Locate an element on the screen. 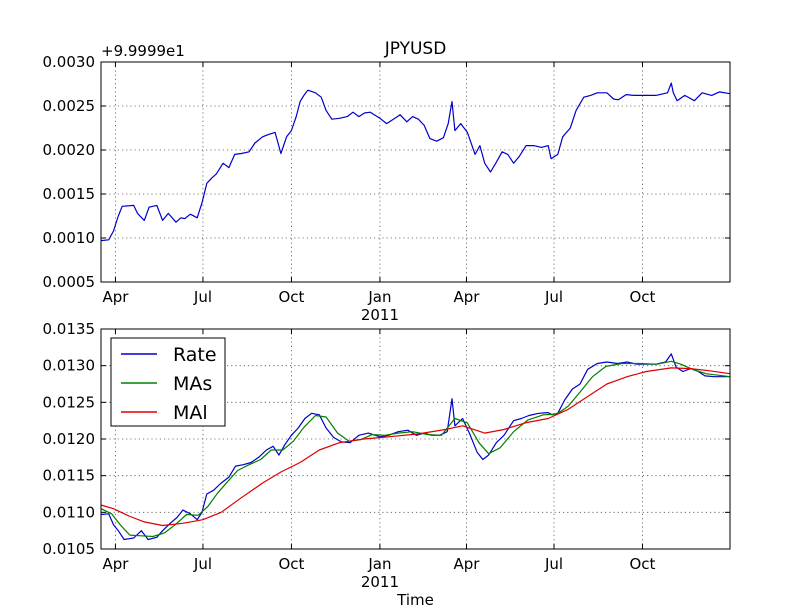 The height and width of the screenshot is (612, 812). y-tick-label: 0.0105 is located at coordinates (69, 549).